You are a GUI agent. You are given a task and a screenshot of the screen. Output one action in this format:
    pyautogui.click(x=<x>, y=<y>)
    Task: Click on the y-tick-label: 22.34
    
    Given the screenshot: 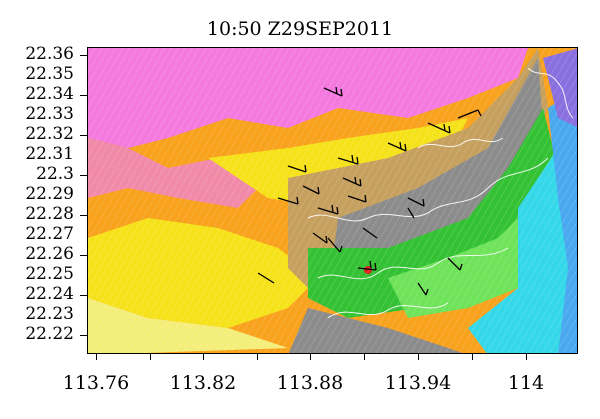 What is the action you would take?
    pyautogui.click(x=49, y=94)
    